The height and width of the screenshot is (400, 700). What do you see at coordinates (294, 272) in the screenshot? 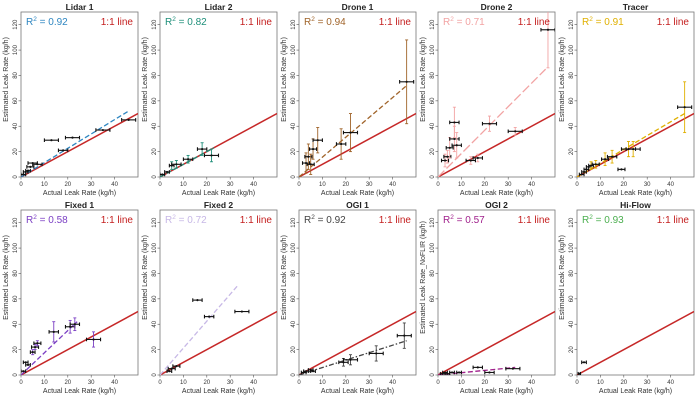
I see `y-tick-label: 80` at bounding box center [294, 272].